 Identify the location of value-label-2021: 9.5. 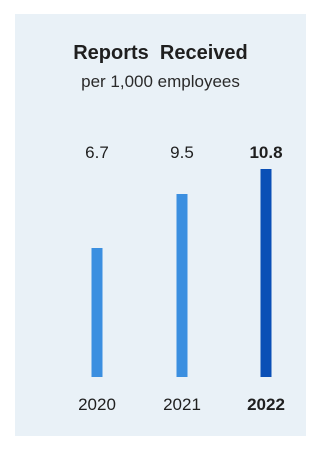
(182, 152).